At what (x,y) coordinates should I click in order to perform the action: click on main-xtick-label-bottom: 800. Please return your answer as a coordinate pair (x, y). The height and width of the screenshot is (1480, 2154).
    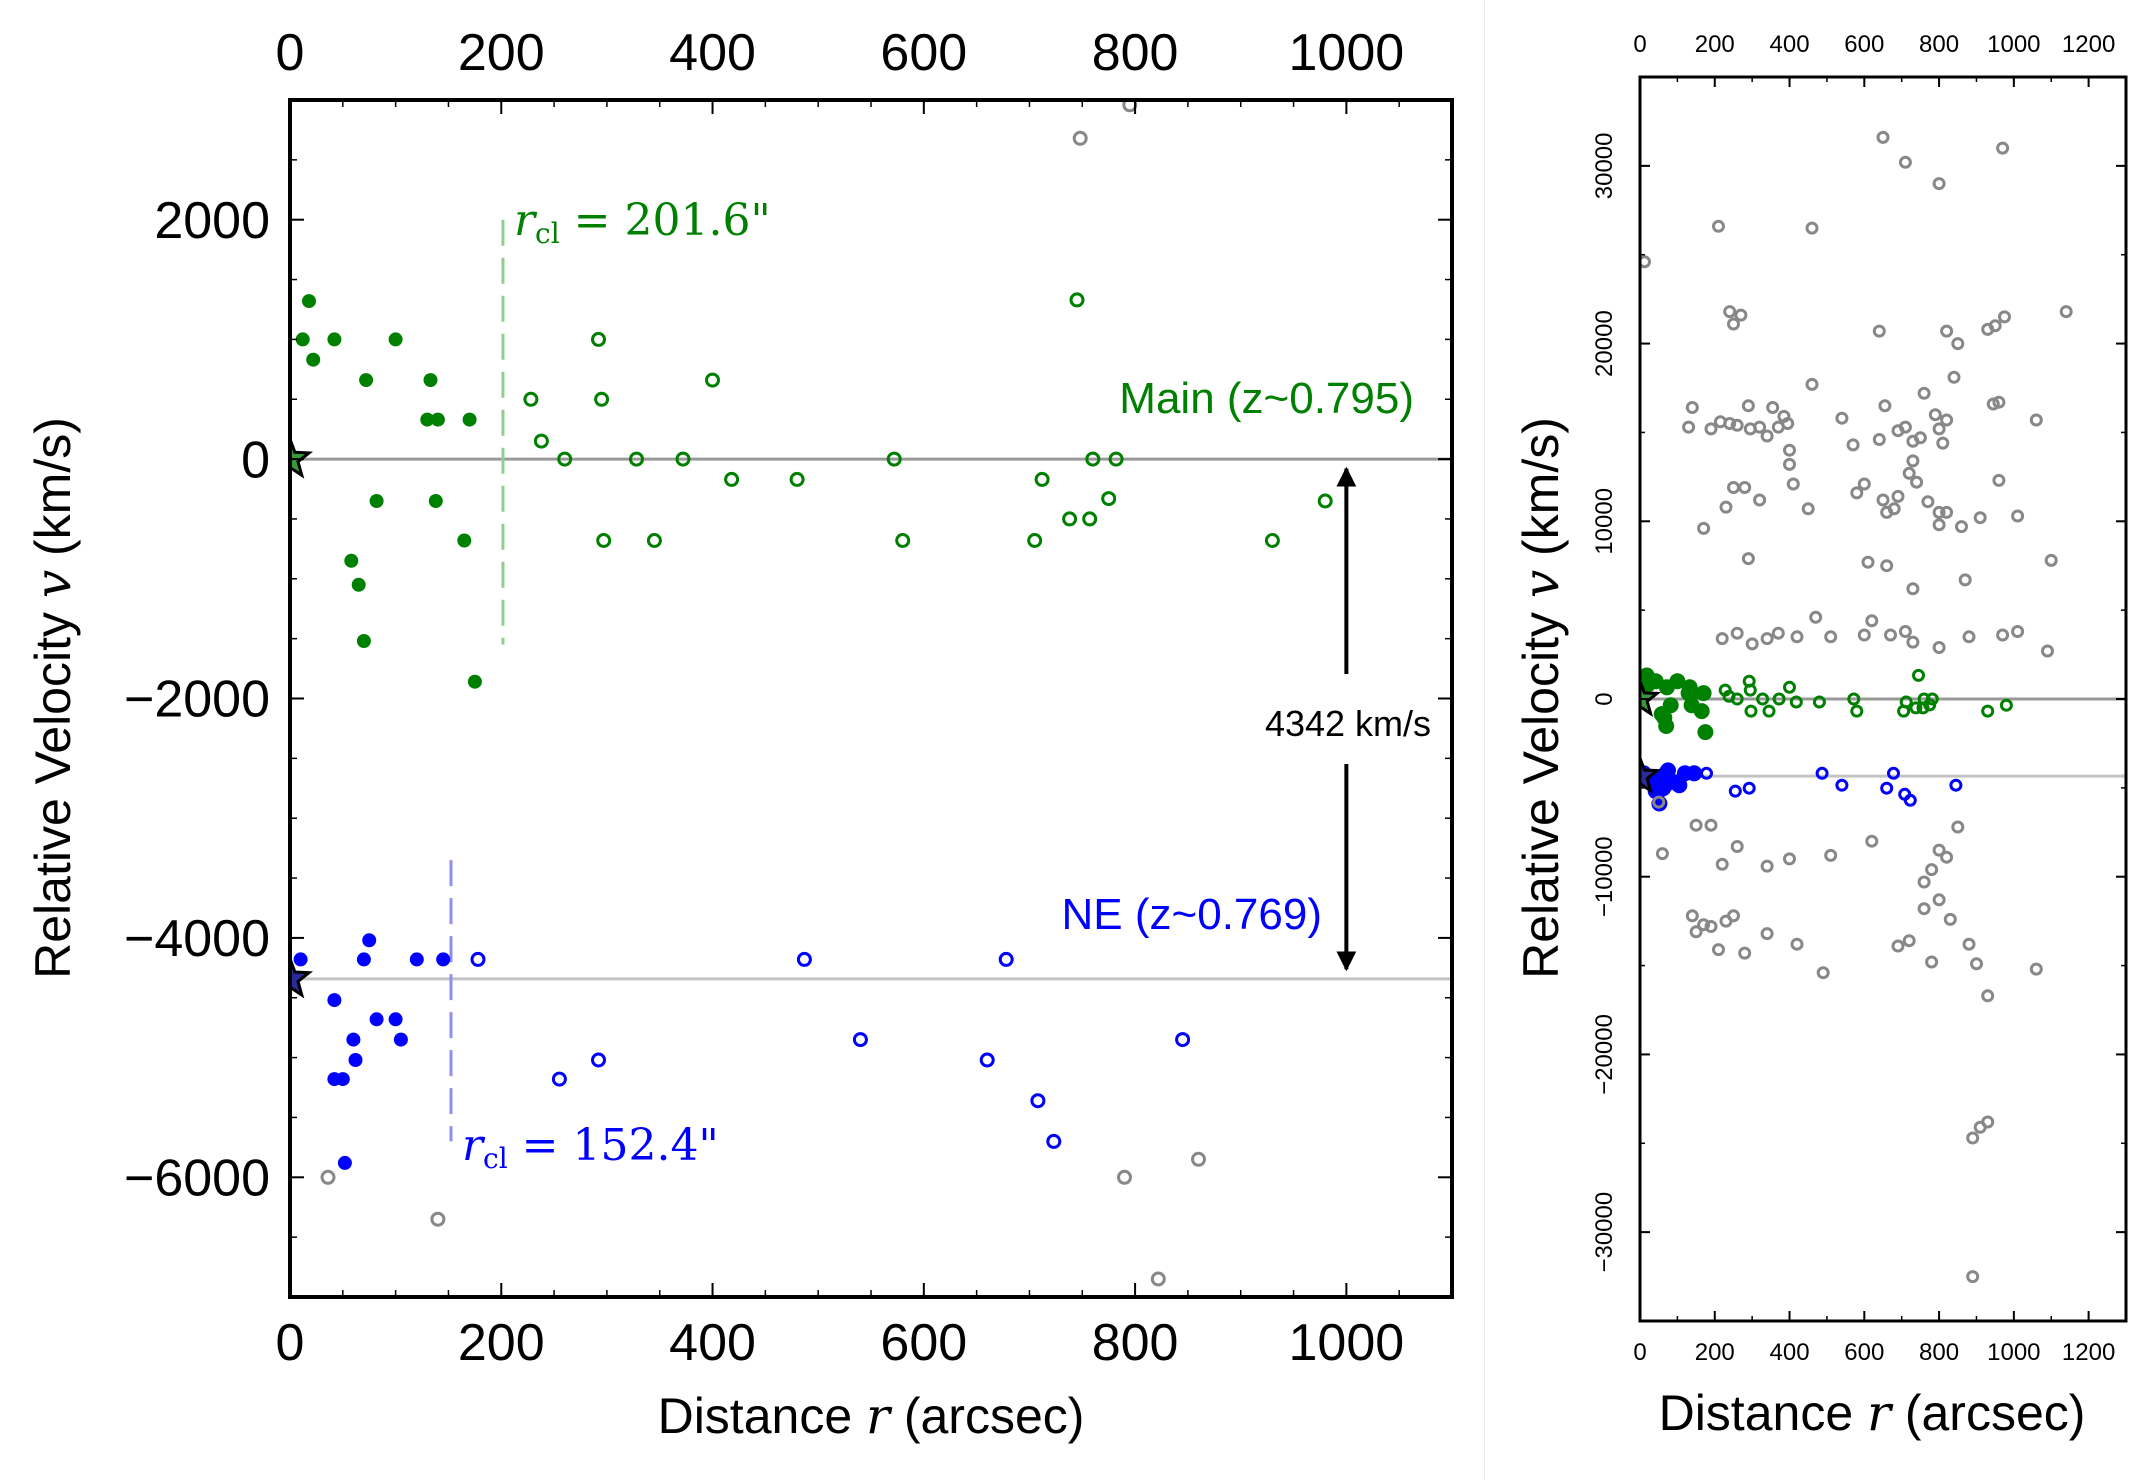
    Looking at the image, I should click on (1135, 1343).